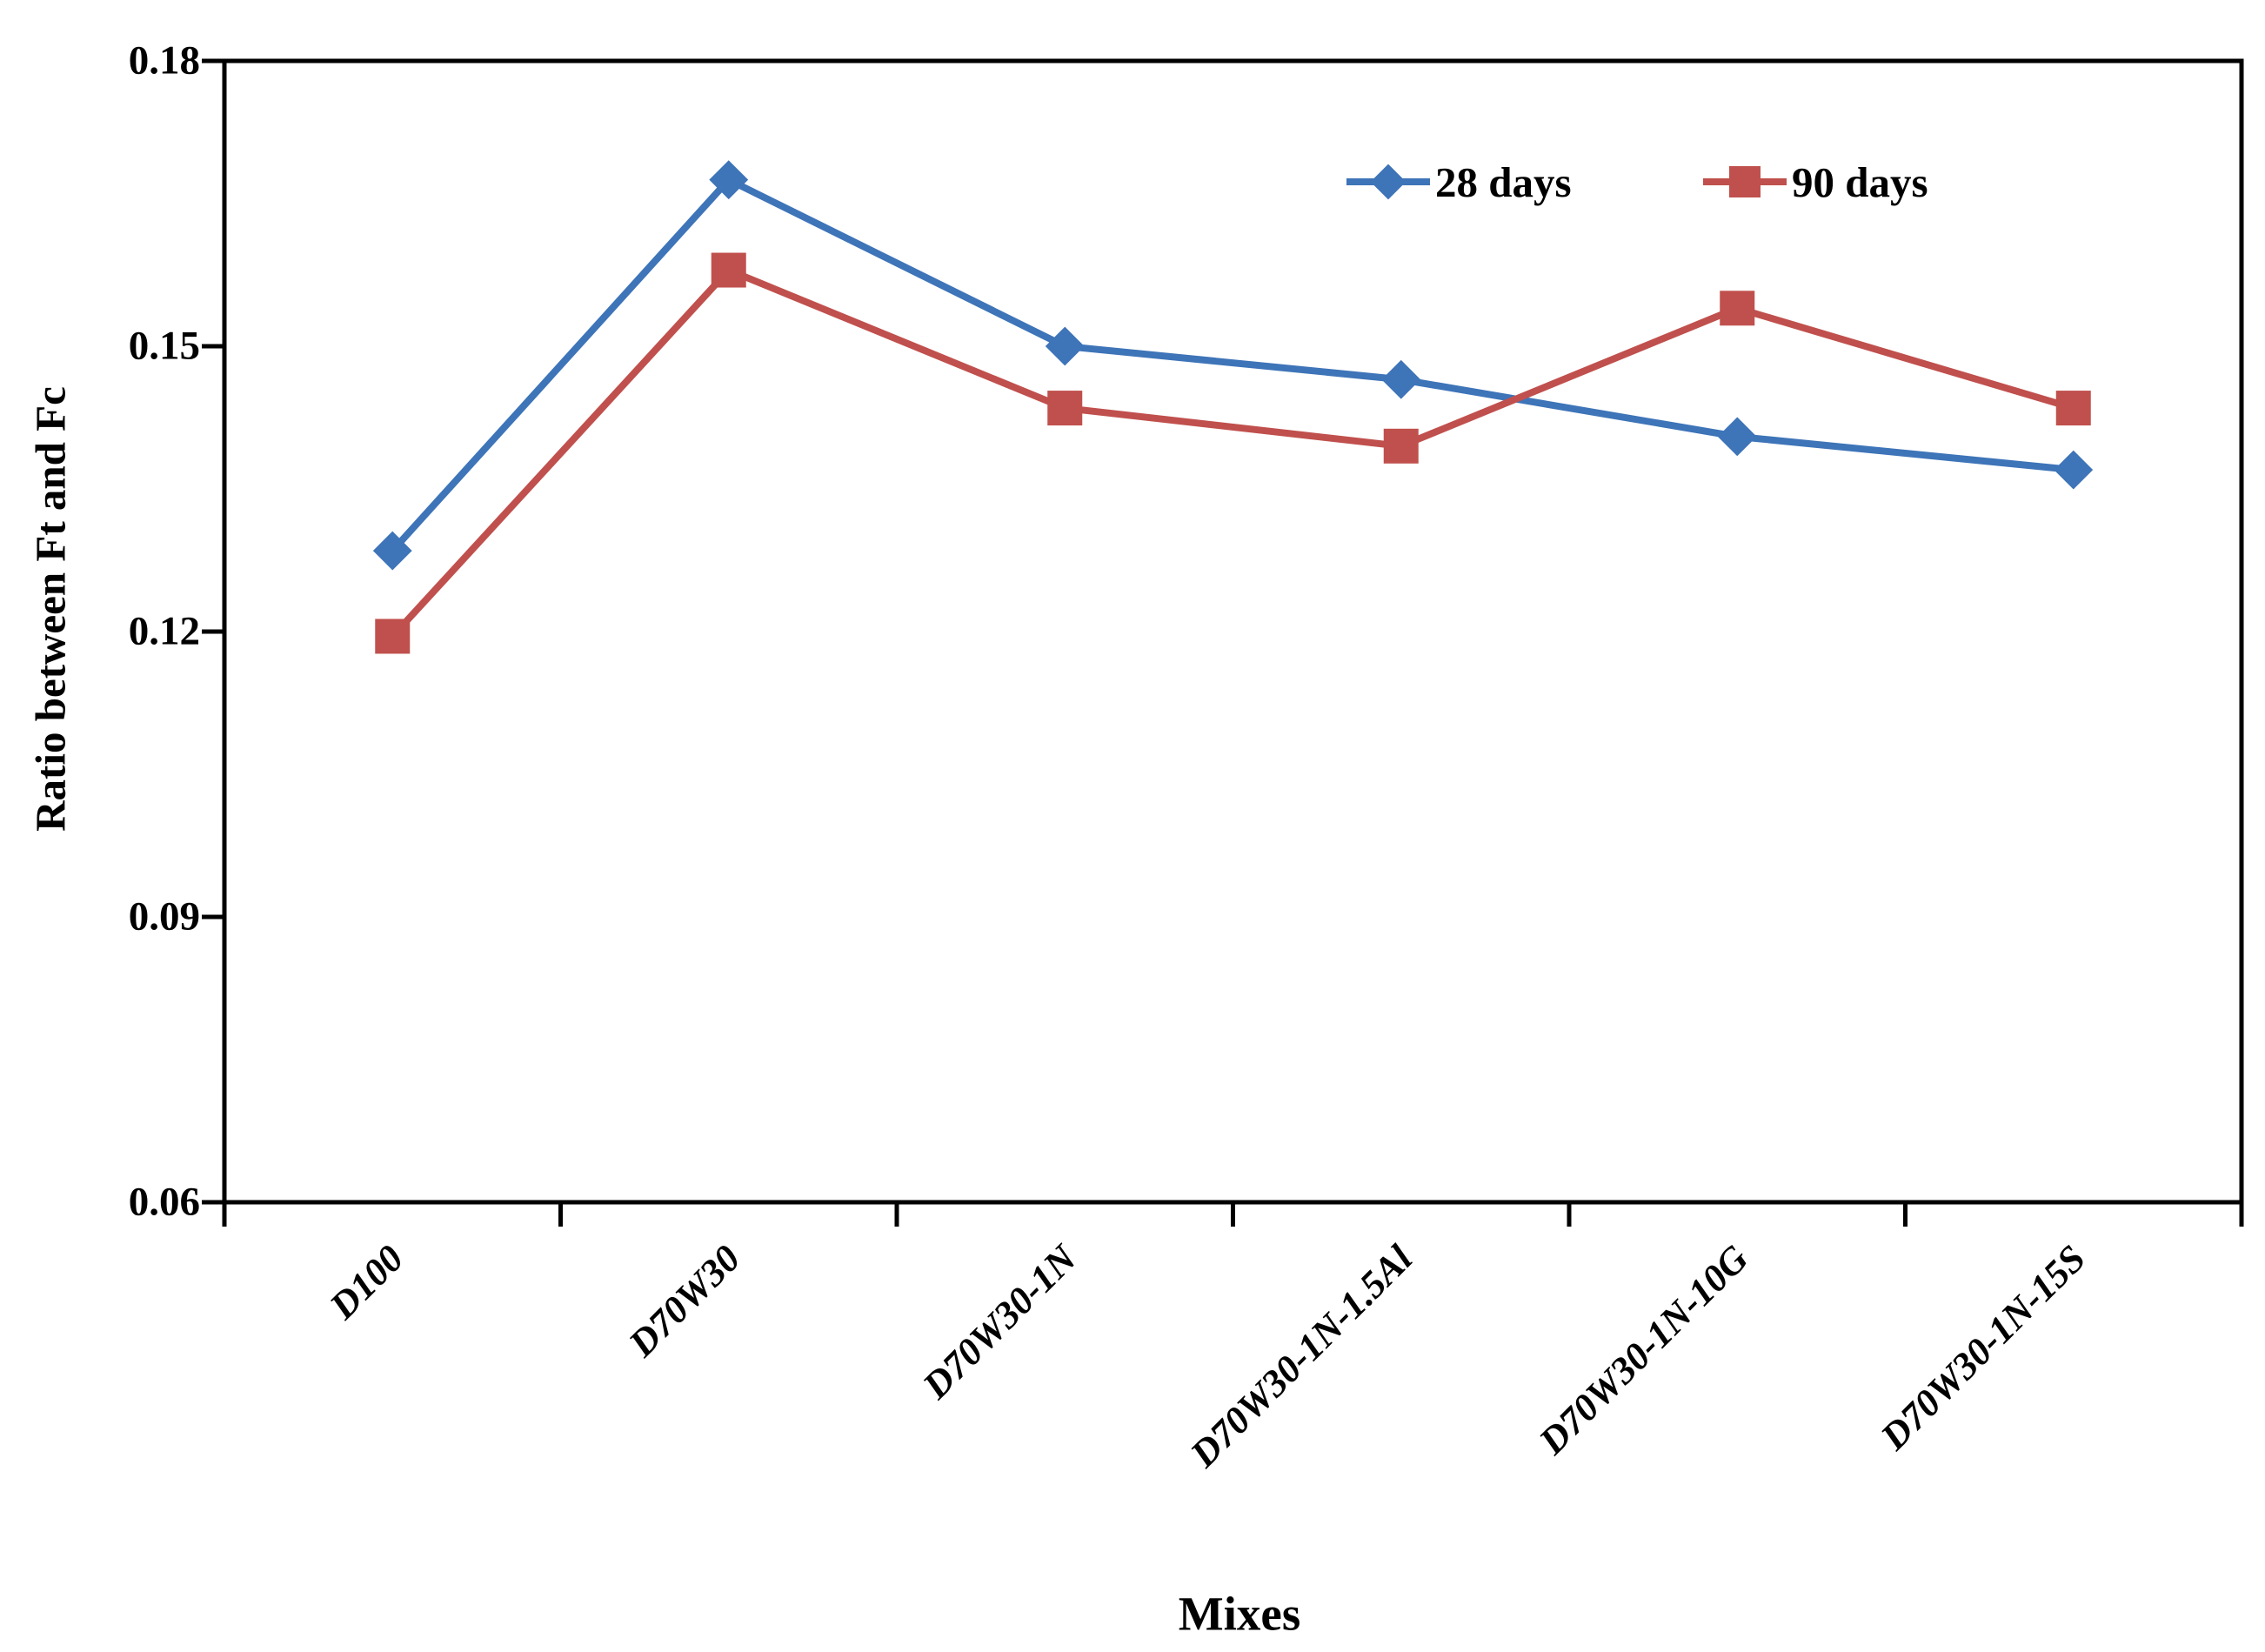  Describe the element at coordinates (164, 916) in the screenshot. I see `ytick-label-0.09: 0.09` at that location.